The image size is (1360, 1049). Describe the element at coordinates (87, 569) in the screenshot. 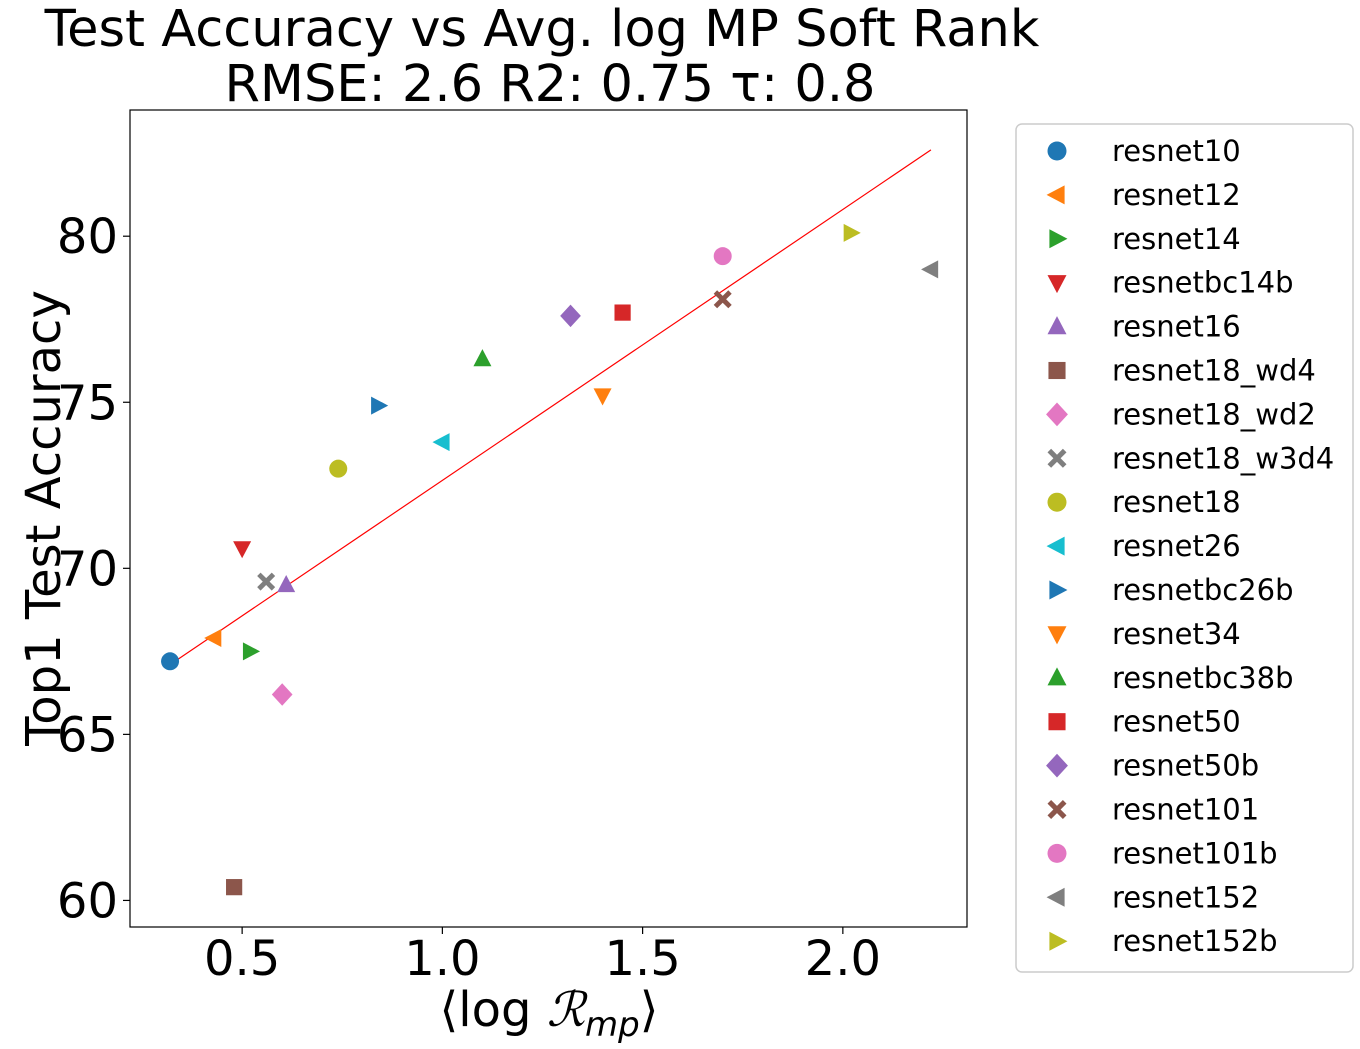

I see `y-tick-label: 70` at that location.